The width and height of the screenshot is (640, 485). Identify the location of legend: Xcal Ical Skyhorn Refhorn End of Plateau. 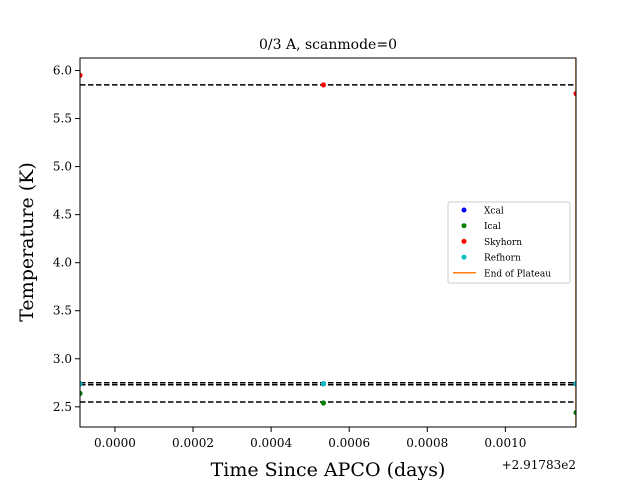
(509, 242).